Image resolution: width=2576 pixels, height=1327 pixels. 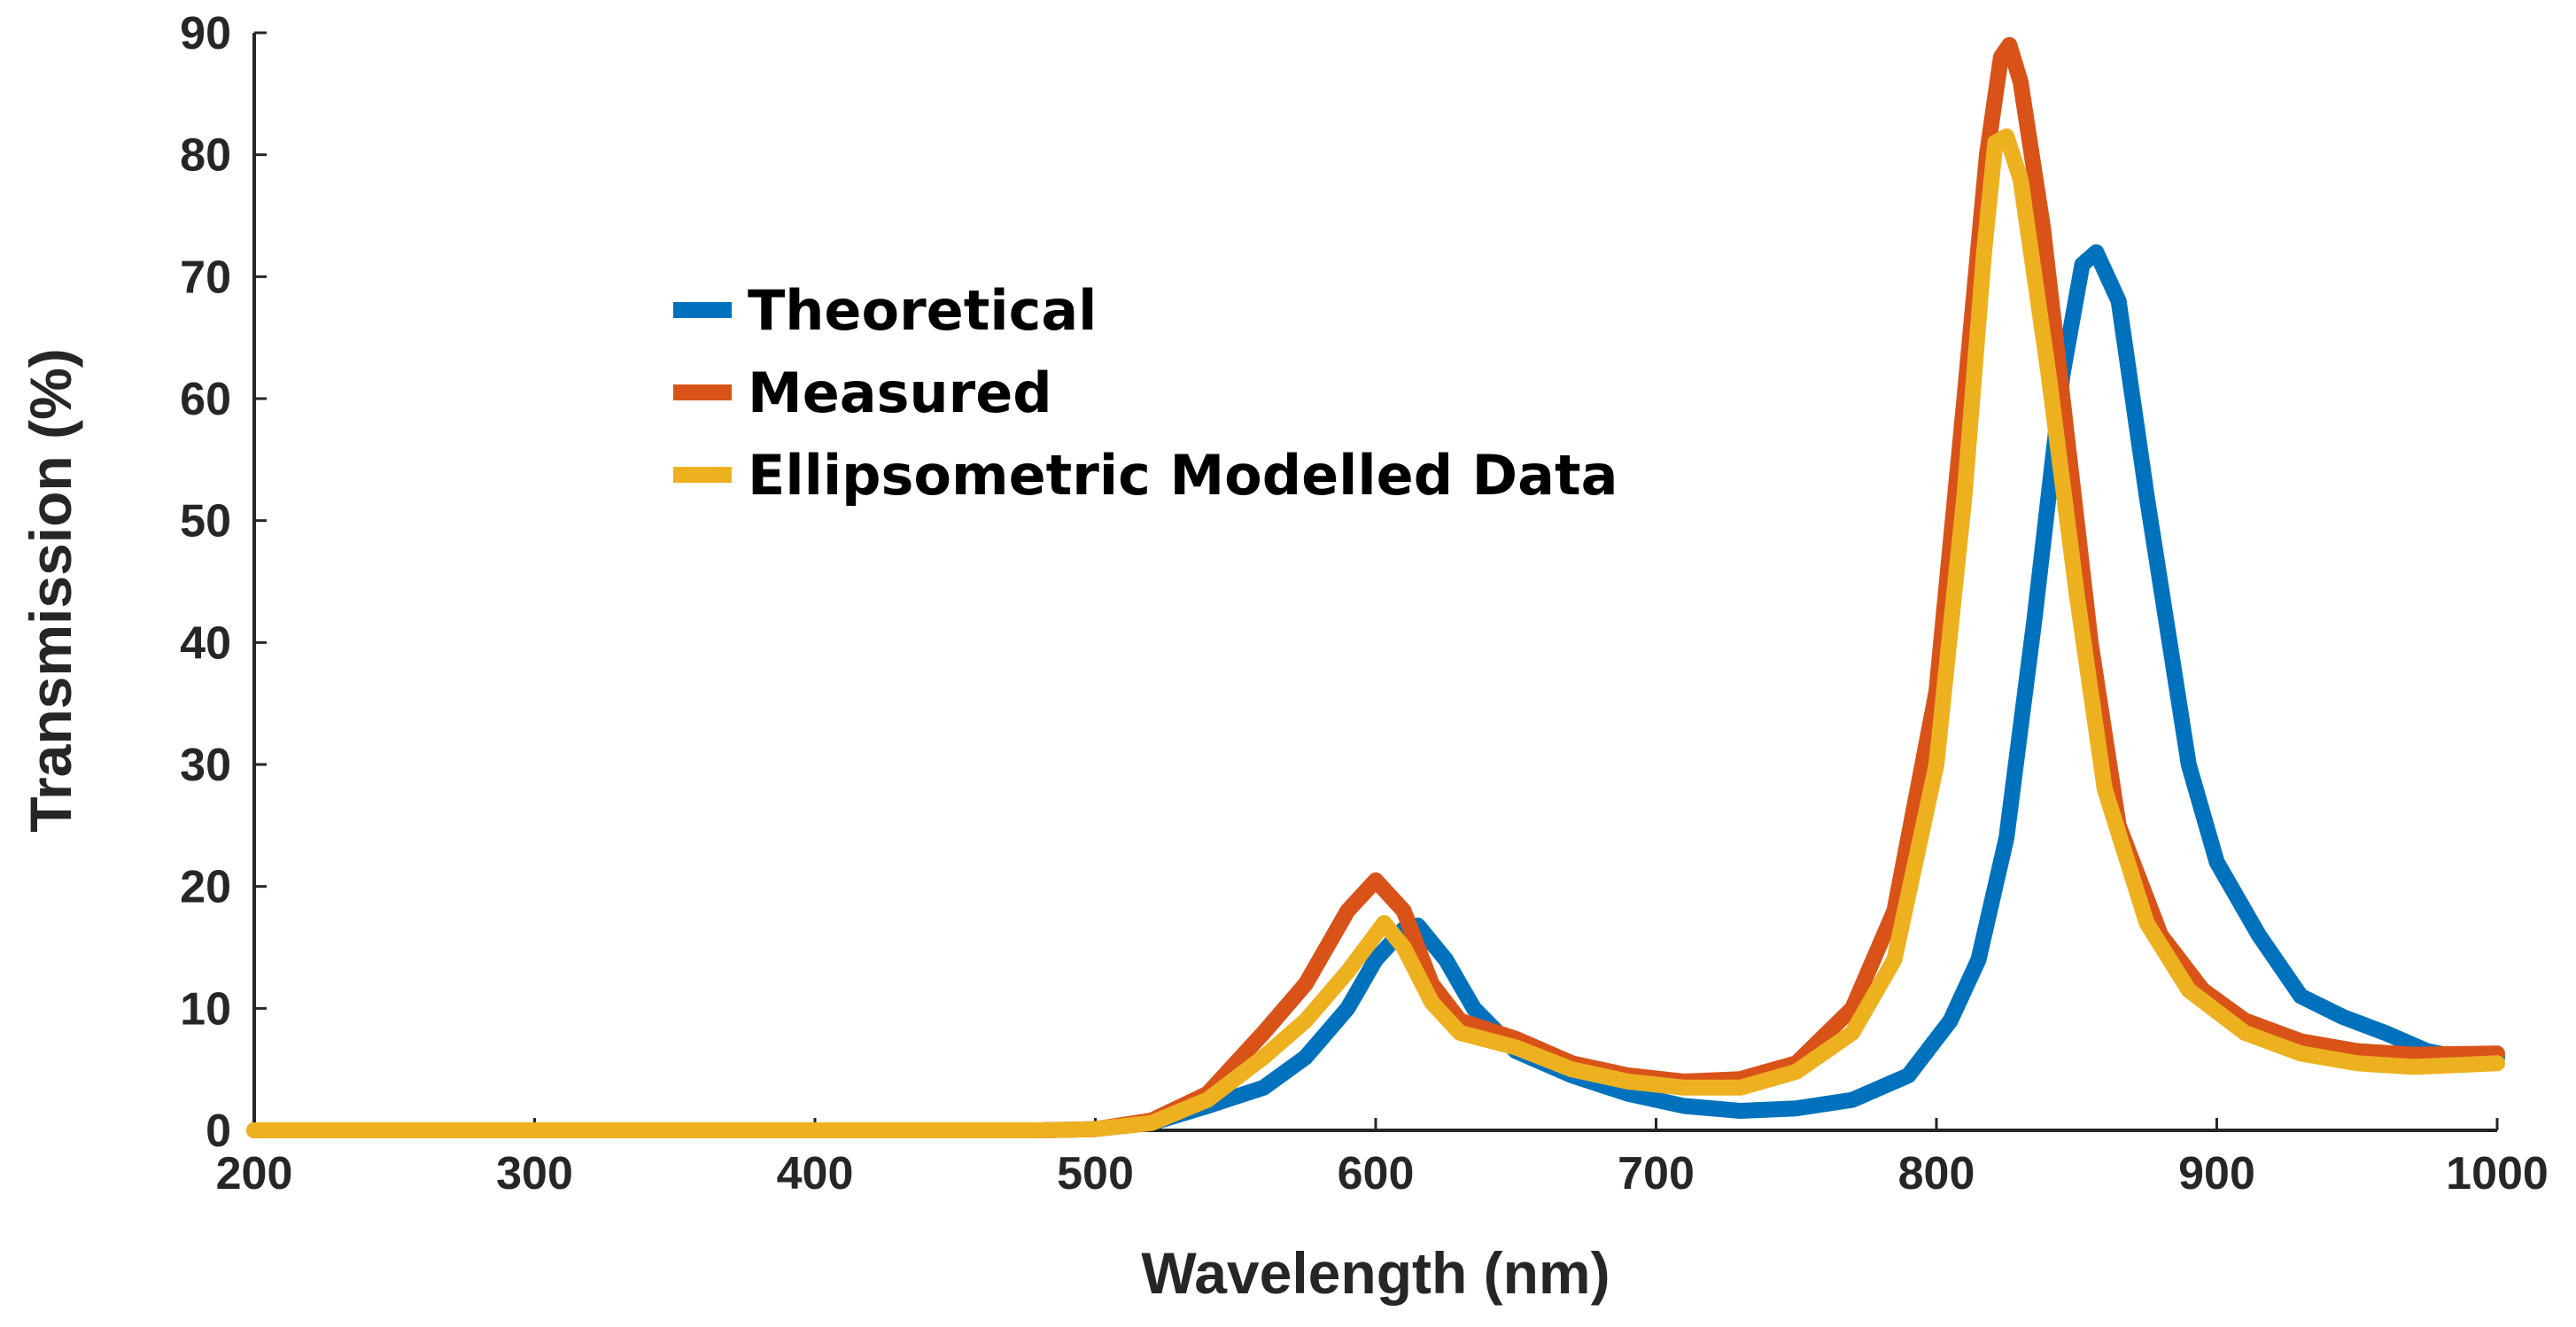 I want to click on legend-label: Theoretical, so click(x=922, y=310).